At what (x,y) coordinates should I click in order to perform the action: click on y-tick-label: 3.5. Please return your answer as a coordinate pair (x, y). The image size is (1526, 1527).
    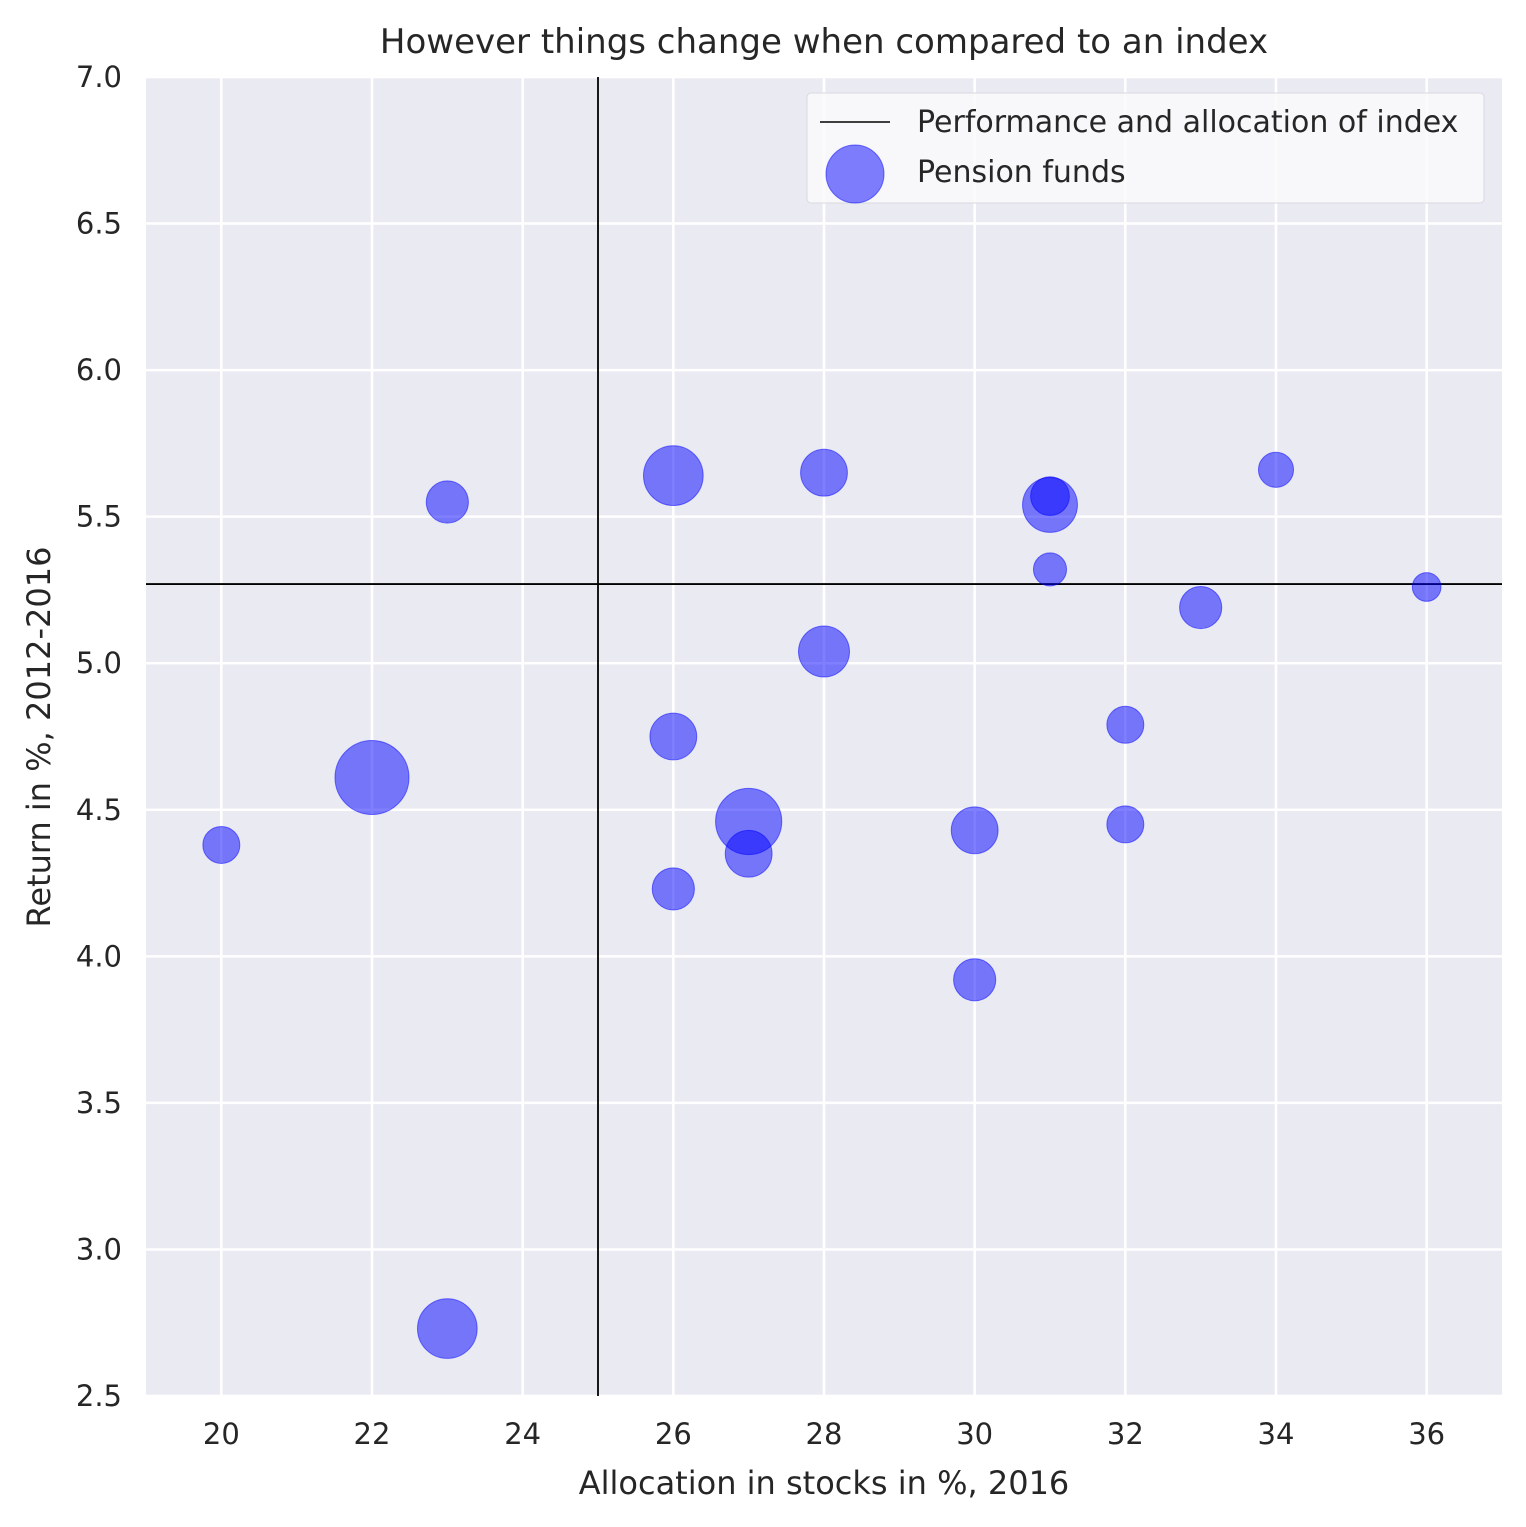
    Looking at the image, I should click on (99, 1103).